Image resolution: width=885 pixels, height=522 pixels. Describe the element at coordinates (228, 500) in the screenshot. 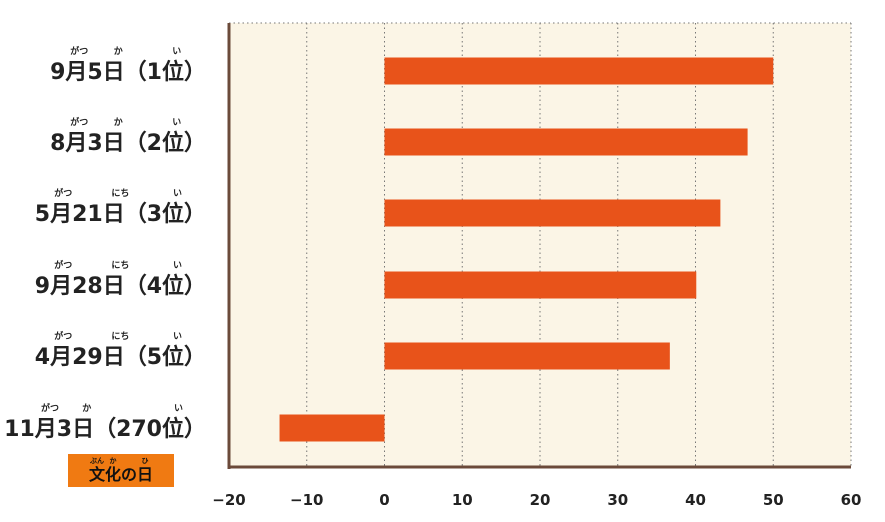

I see `x-tick-label: −20` at that location.